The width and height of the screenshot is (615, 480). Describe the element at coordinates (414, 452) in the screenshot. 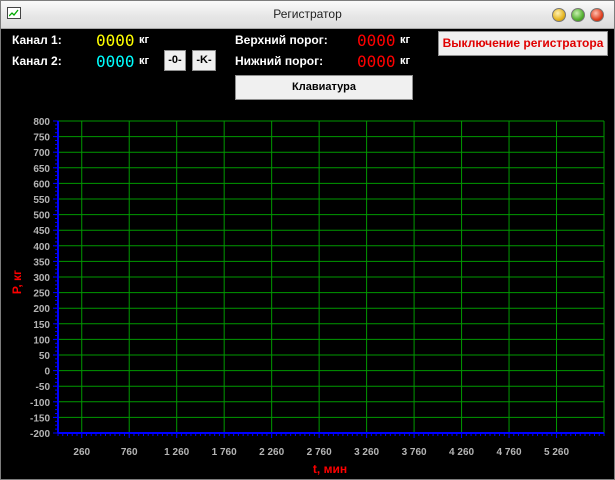

I see `x-tick-label: 3 760` at that location.